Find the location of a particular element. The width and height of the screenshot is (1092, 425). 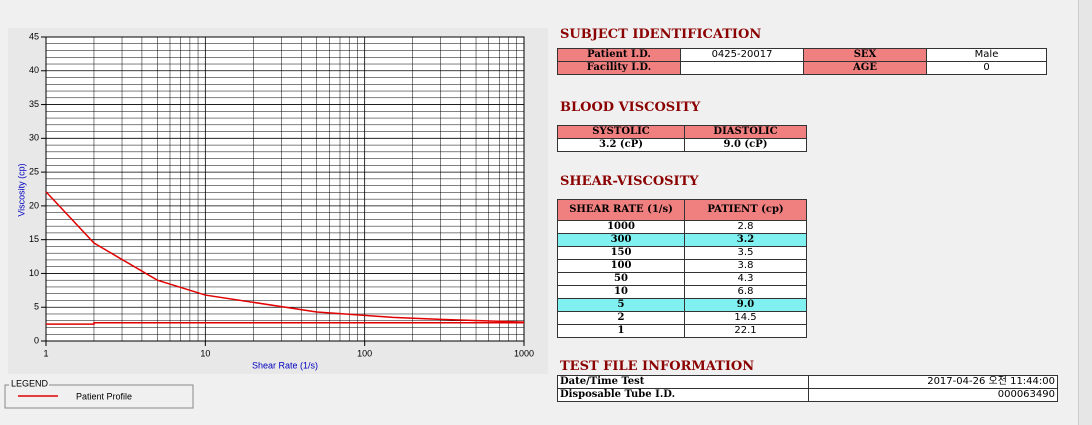

header: PATIENT (cp) is located at coordinates (745, 210).